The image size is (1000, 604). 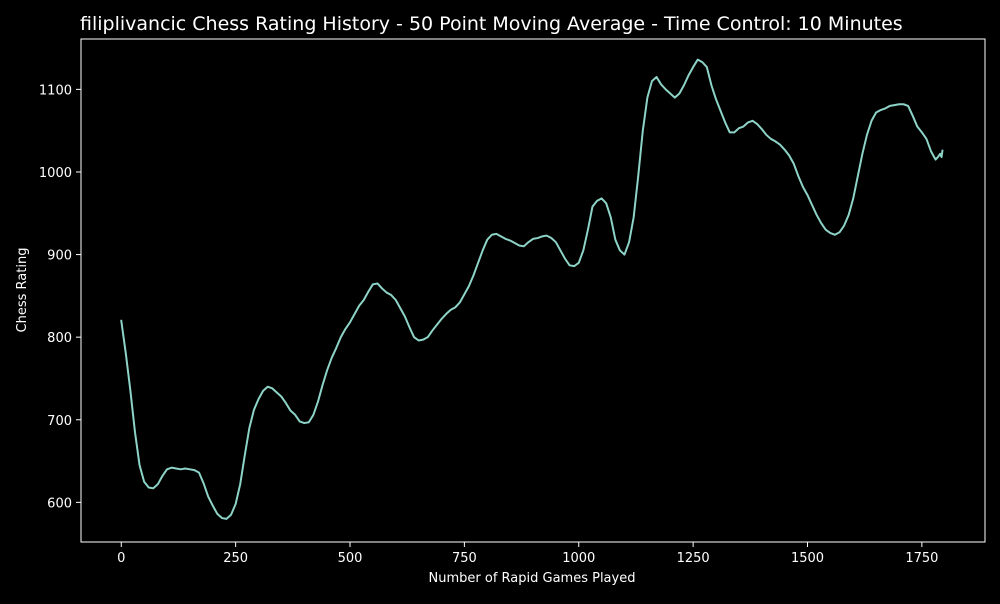 I want to click on y-tick-label: 1000, so click(x=55, y=173).